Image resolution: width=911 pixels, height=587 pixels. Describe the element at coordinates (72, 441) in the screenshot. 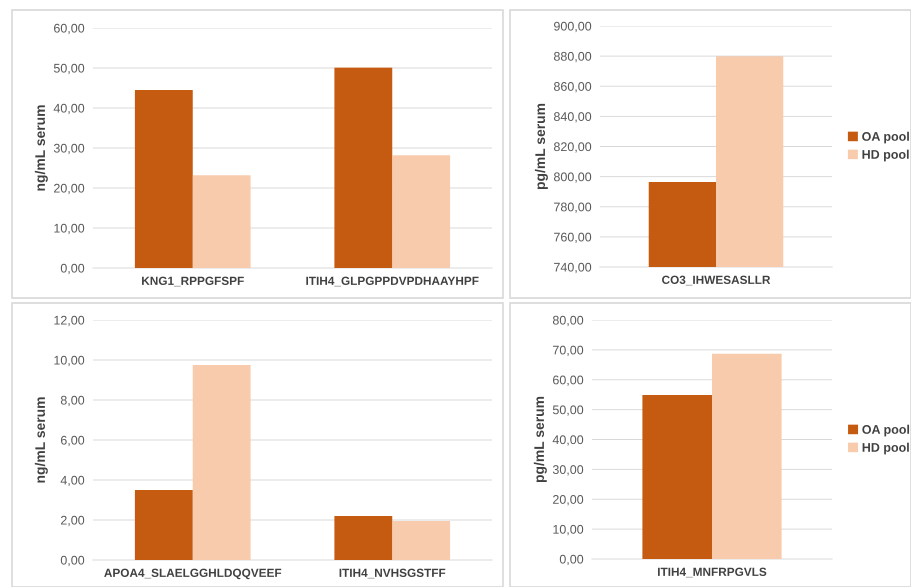

I see `y-tick-label: 6,00` at that location.